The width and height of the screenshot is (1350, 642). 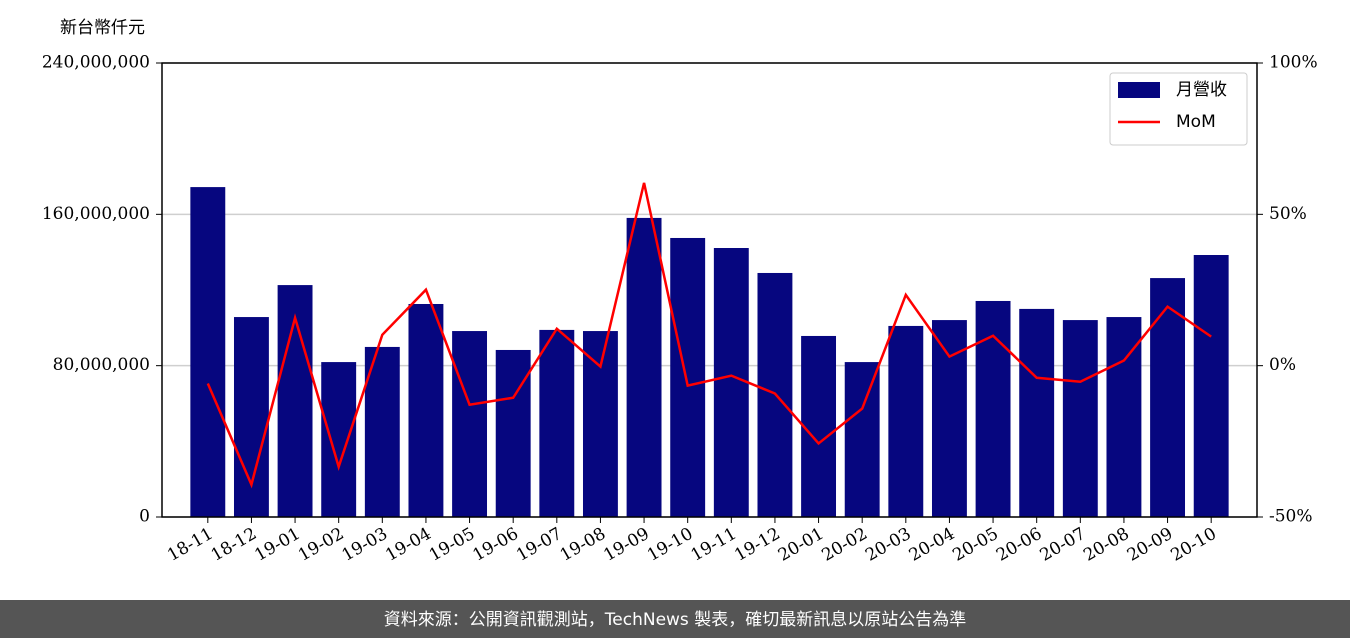 I want to click on footer: 資料來源：公開資訊觀測站，TechNews 製表，確切最新訊息以原站公告為準, so click(x=675, y=620).